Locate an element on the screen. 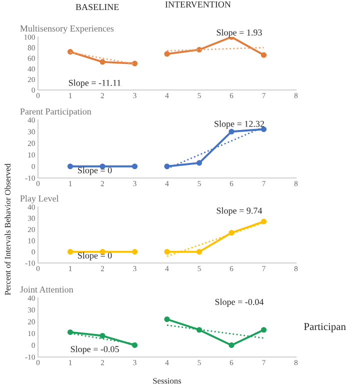  annotation: Slope = 9.74 is located at coordinates (239, 211).